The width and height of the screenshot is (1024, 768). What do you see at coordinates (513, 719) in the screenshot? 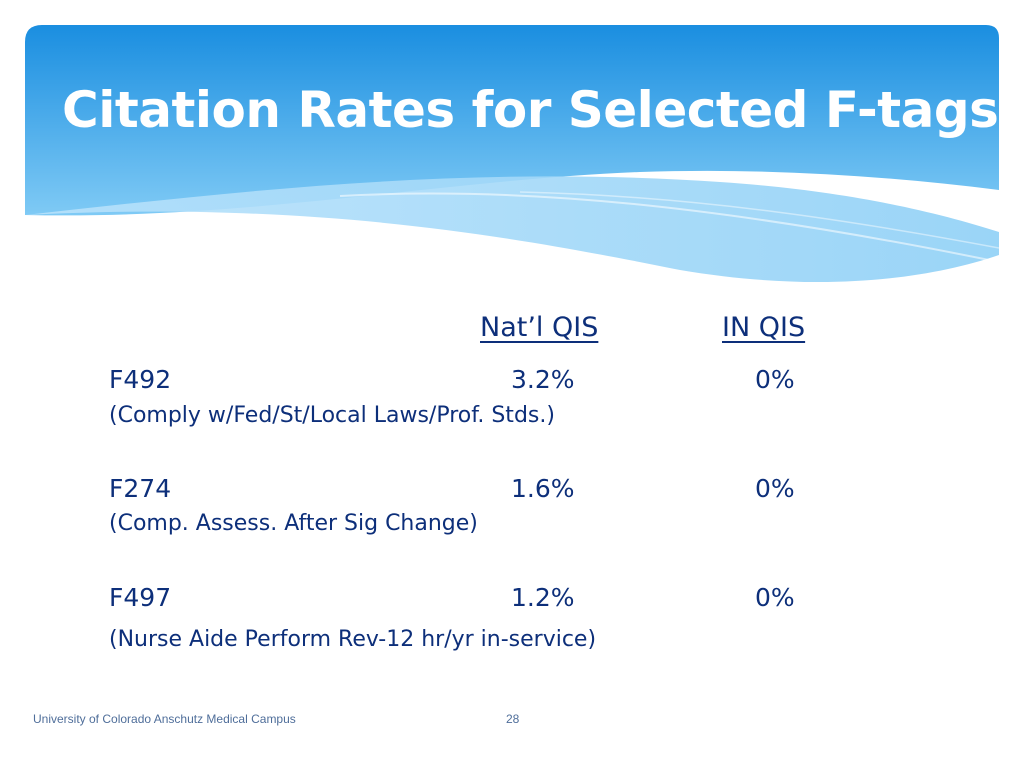
I see `slide-number: 28` at bounding box center [513, 719].